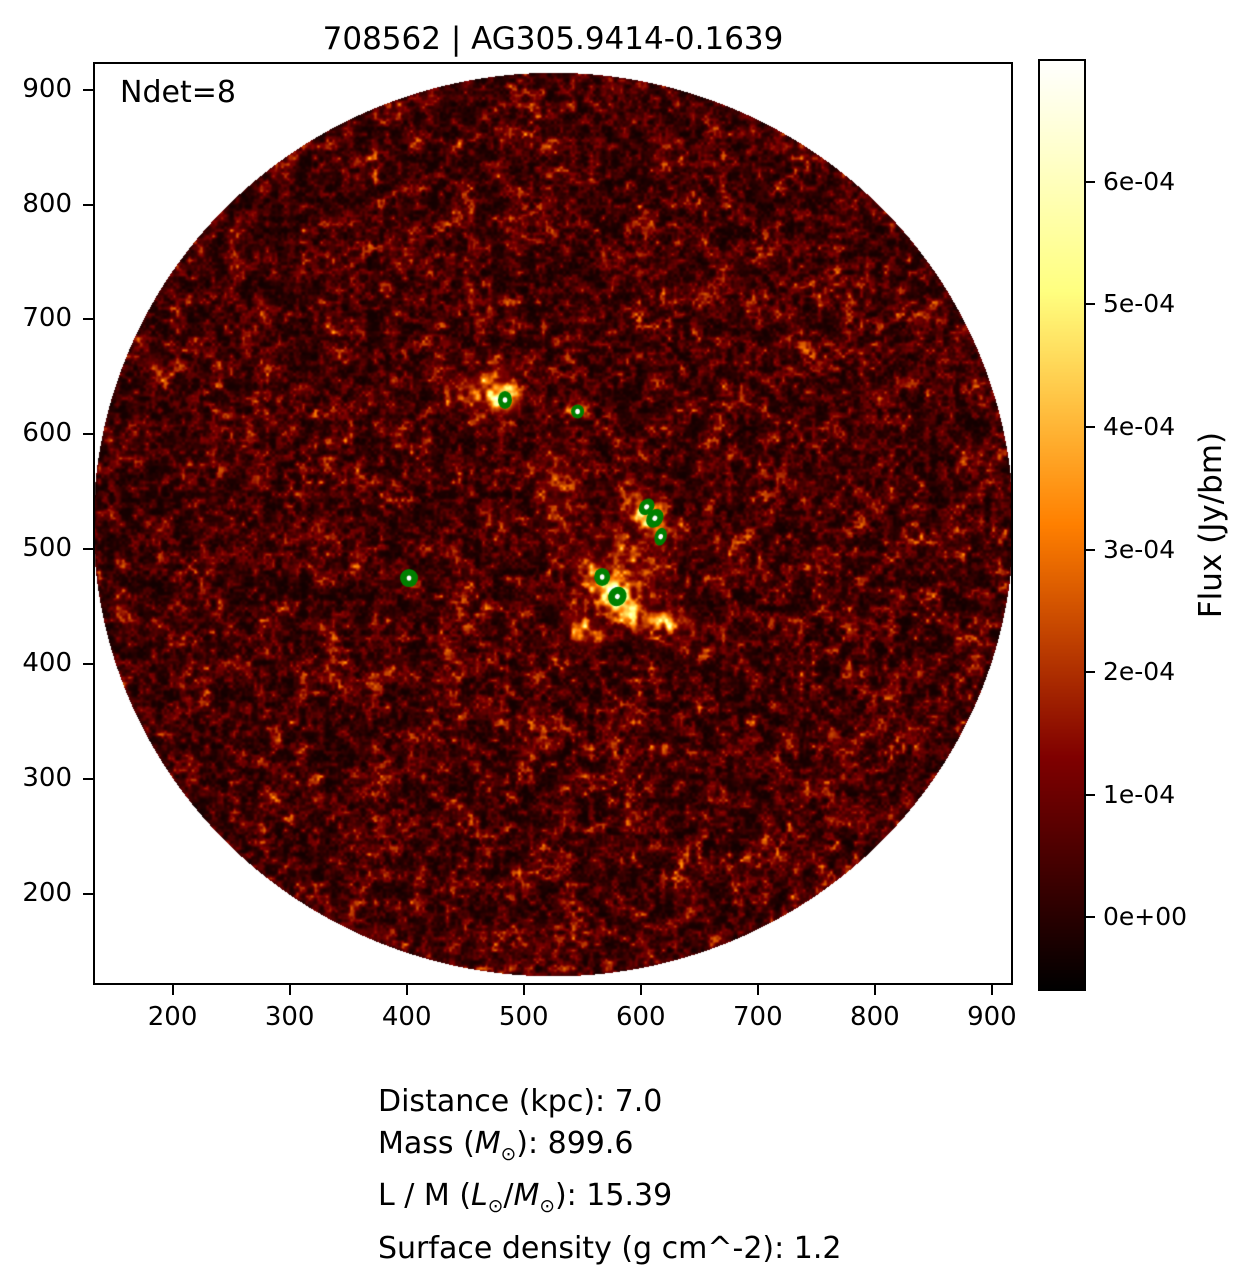  I want to click on y-tick-label: 700, so click(47, 318).